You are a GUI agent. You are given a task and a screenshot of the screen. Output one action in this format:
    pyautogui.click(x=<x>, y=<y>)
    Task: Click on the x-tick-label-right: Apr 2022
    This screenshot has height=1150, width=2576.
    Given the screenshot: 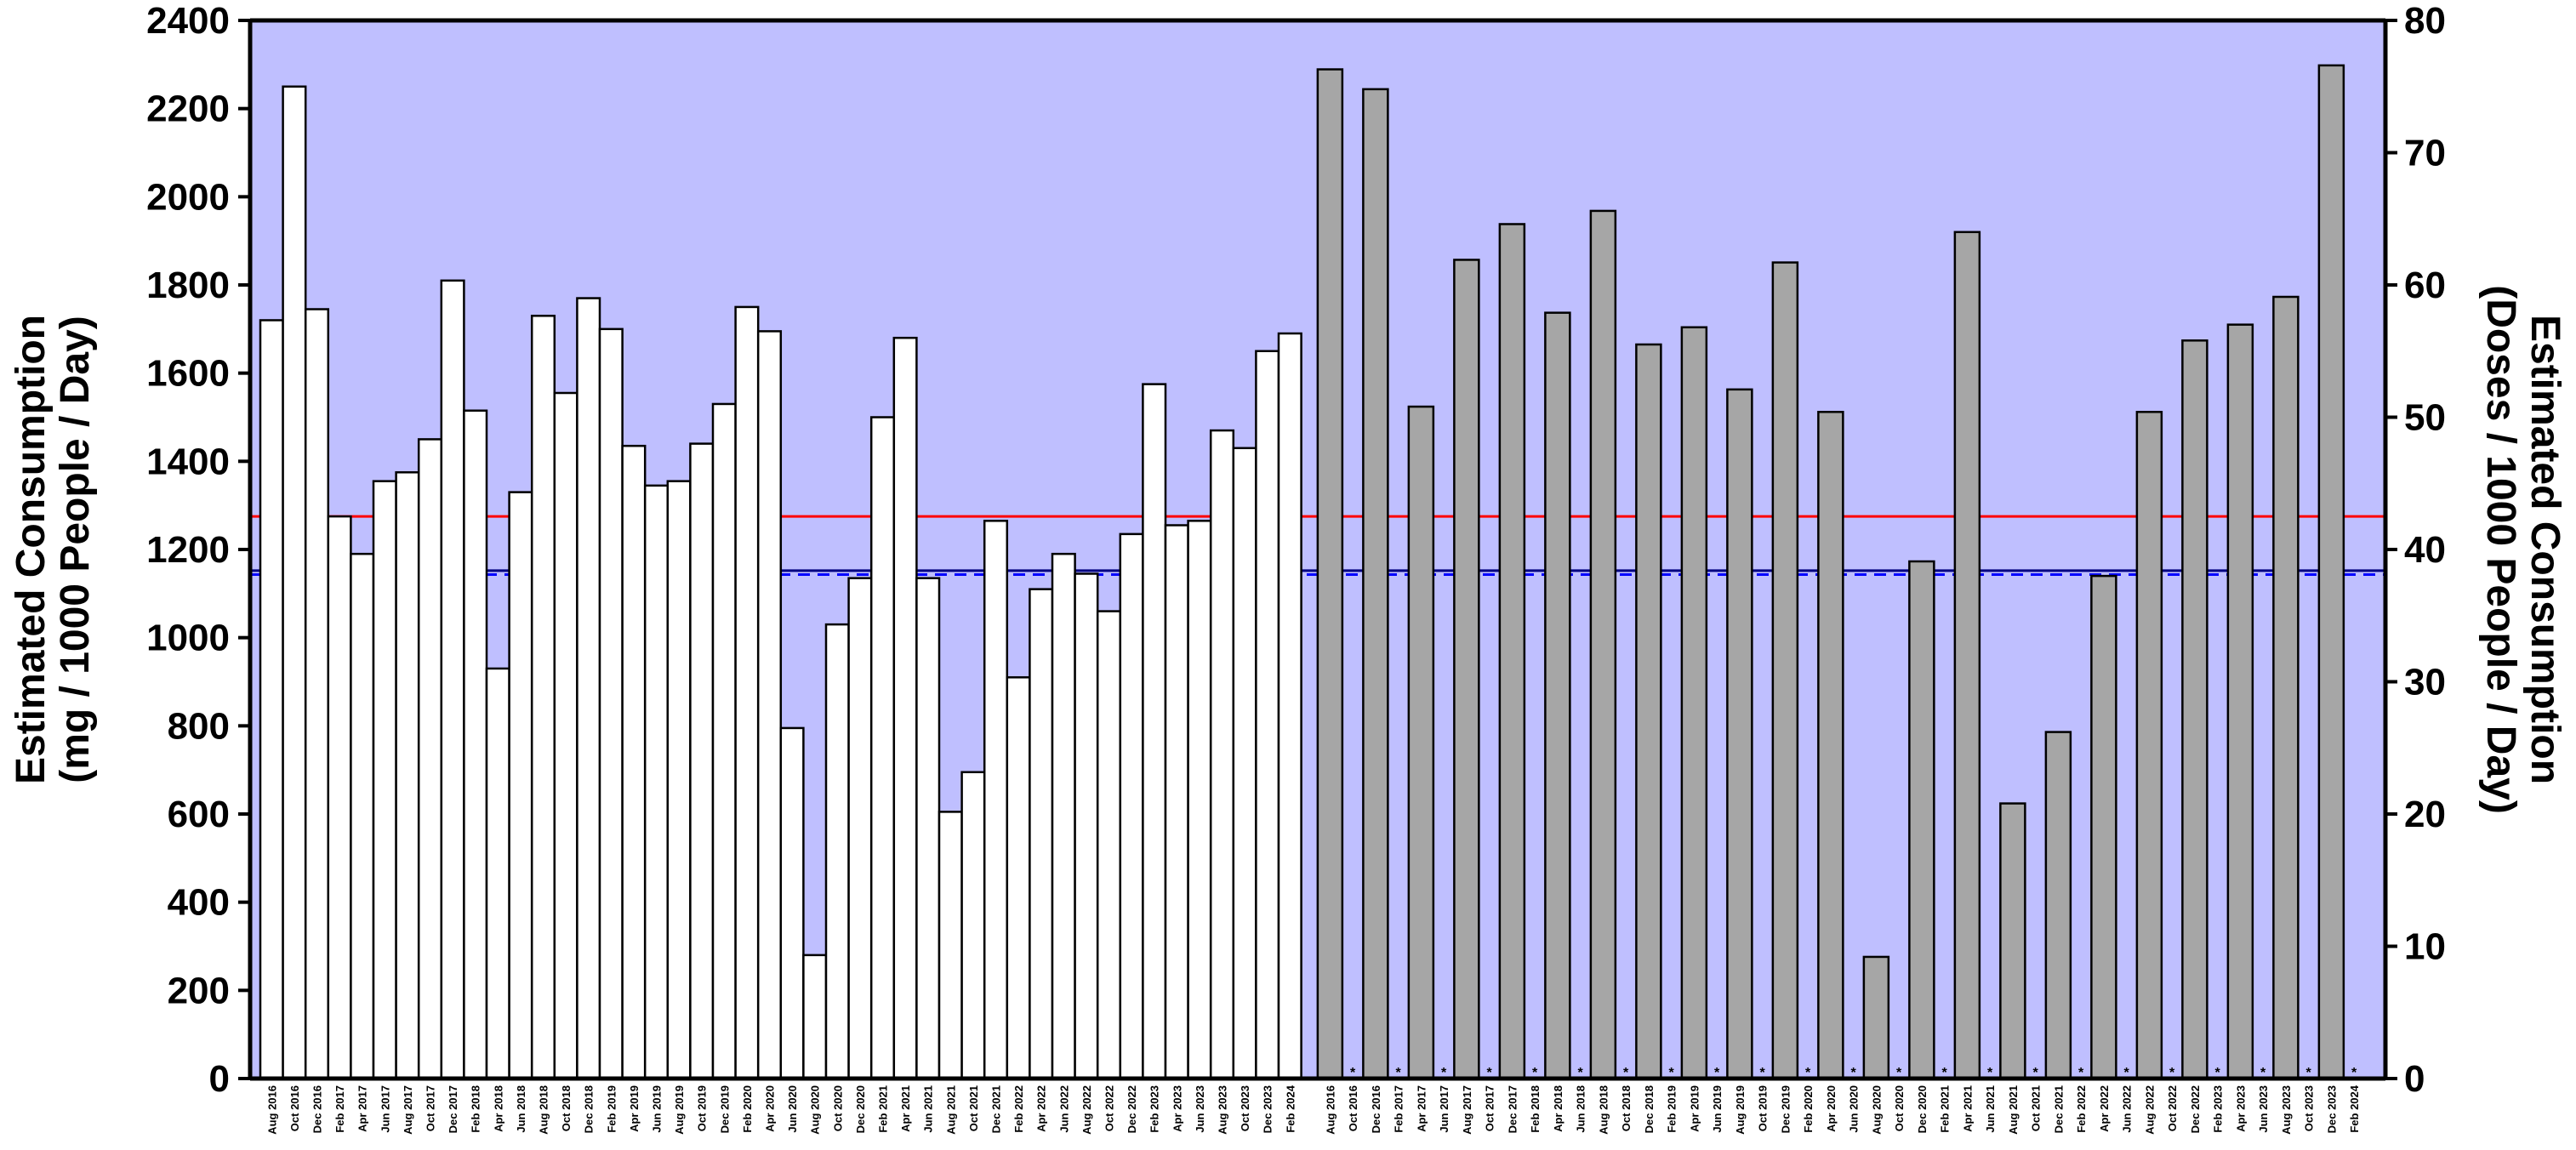 What is the action you would take?
    pyautogui.click(x=2104, y=1108)
    